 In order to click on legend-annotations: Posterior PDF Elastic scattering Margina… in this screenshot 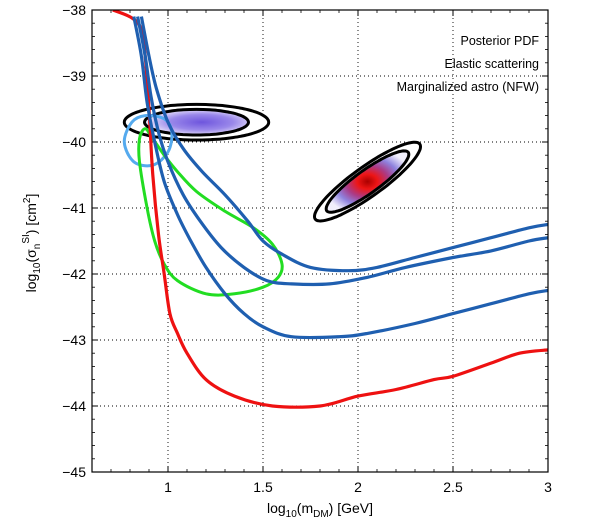, I will do `click(468, 64)`.